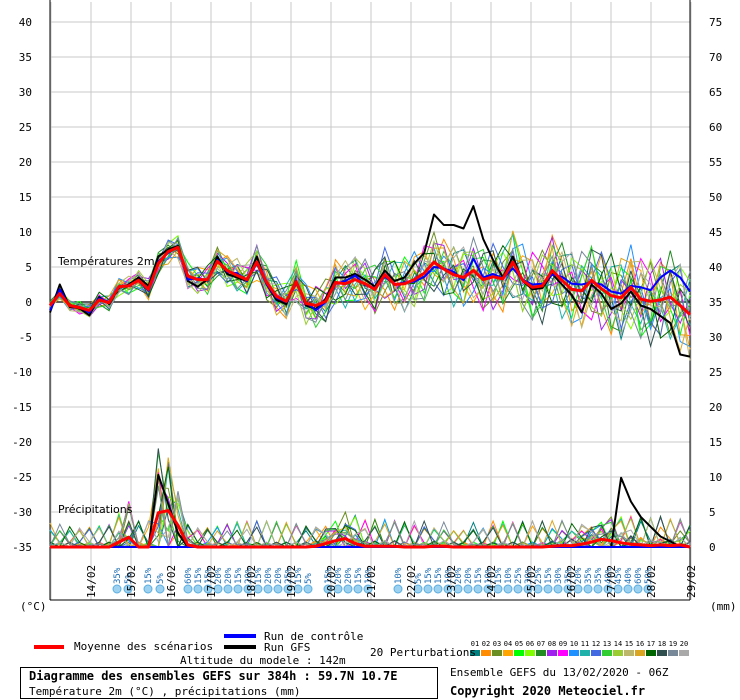 Image resolution: width=740 pixels, height=700 pixels. What do you see at coordinates (22, 547) in the screenshot?
I see `left-tick-label: -35` at bounding box center [22, 547].